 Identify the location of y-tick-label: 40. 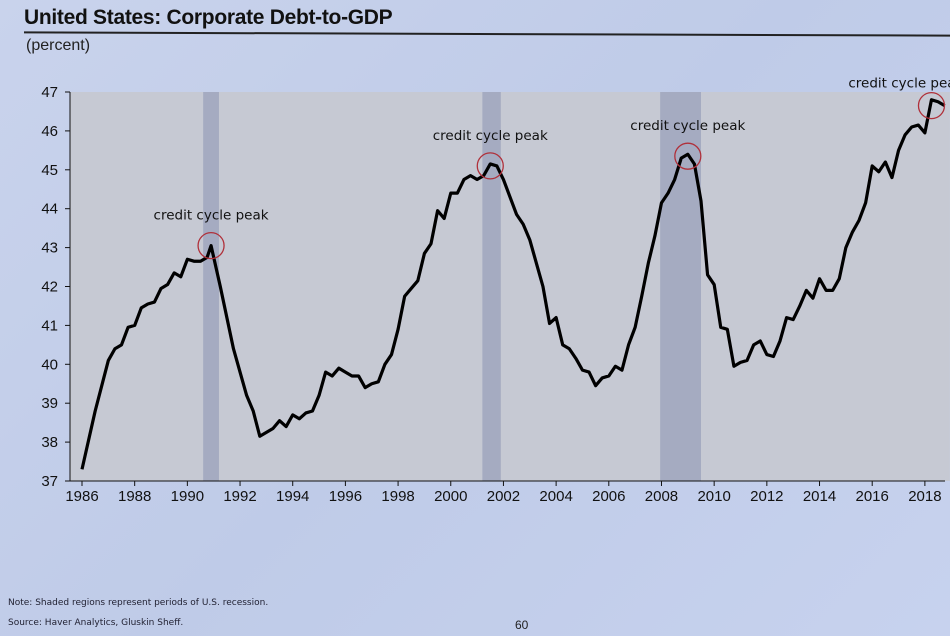
(49, 364).